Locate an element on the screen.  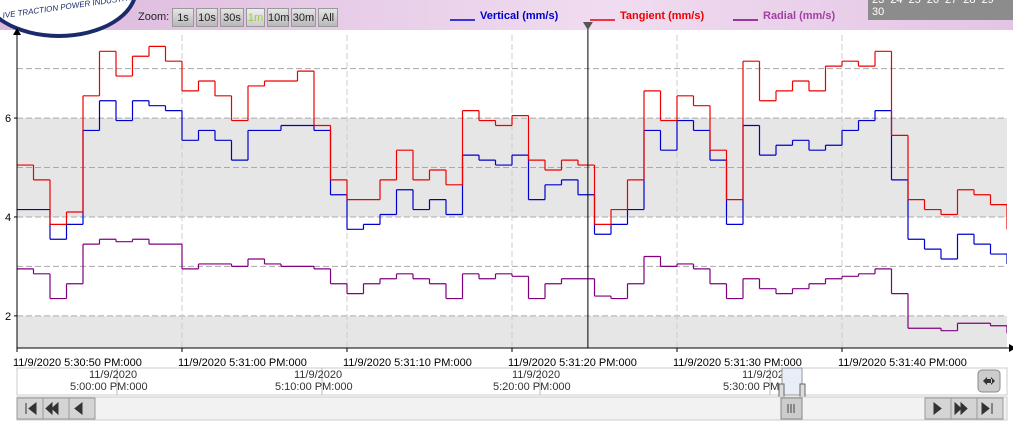
x-tick-label: 11/9/2020 5:31:40 PM:000 is located at coordinates (902, 363).